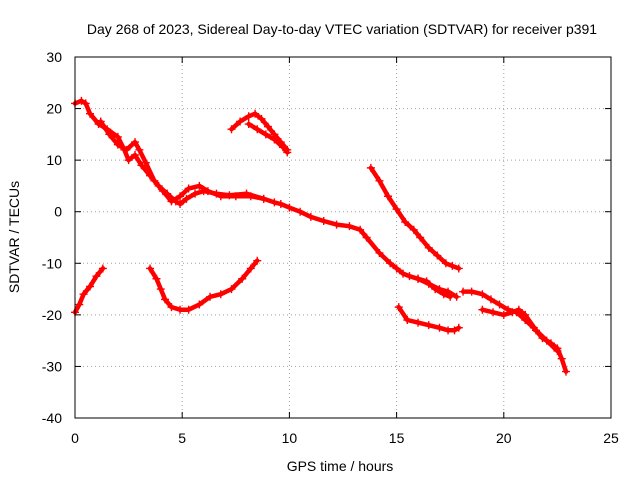 This screenshot has width=640, height=480. Describe the element at coordinates (14, 237) in the screenshot. I see `y-axis-label: SDTVAR / TECUs` at that location.